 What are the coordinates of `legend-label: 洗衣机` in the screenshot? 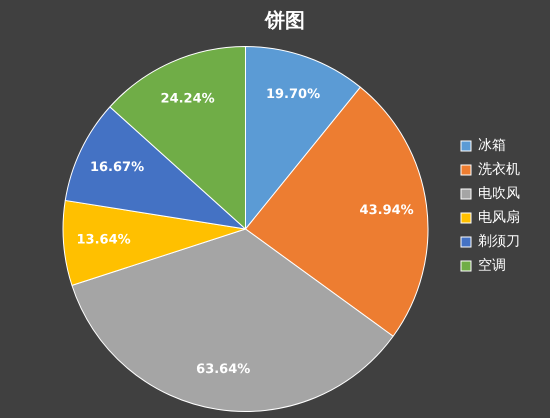 It's located at (499, 170).